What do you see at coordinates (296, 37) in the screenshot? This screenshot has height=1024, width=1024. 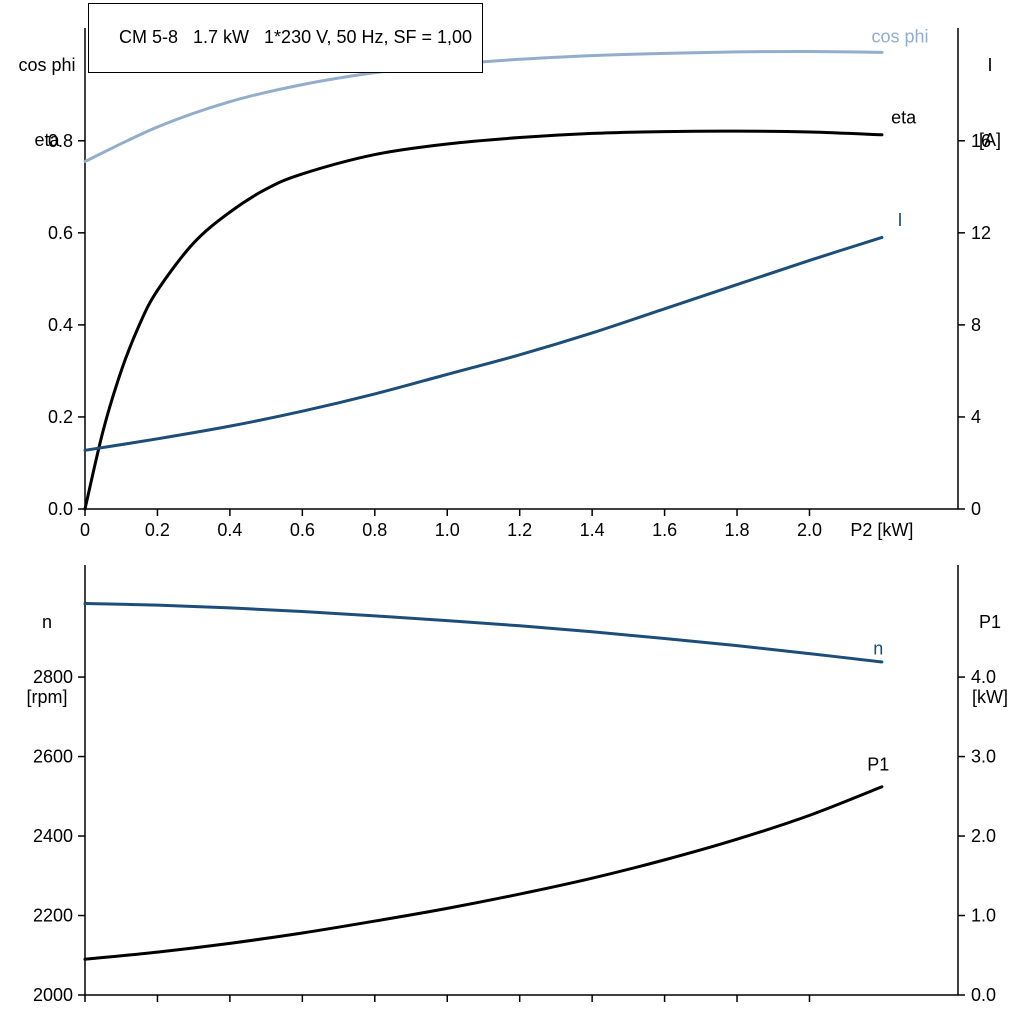 I see `chart-title: CM 5-8 1.7 kW 1*230 V, 50 Hz, SF = 1,00` at bounding box center [296, 37].